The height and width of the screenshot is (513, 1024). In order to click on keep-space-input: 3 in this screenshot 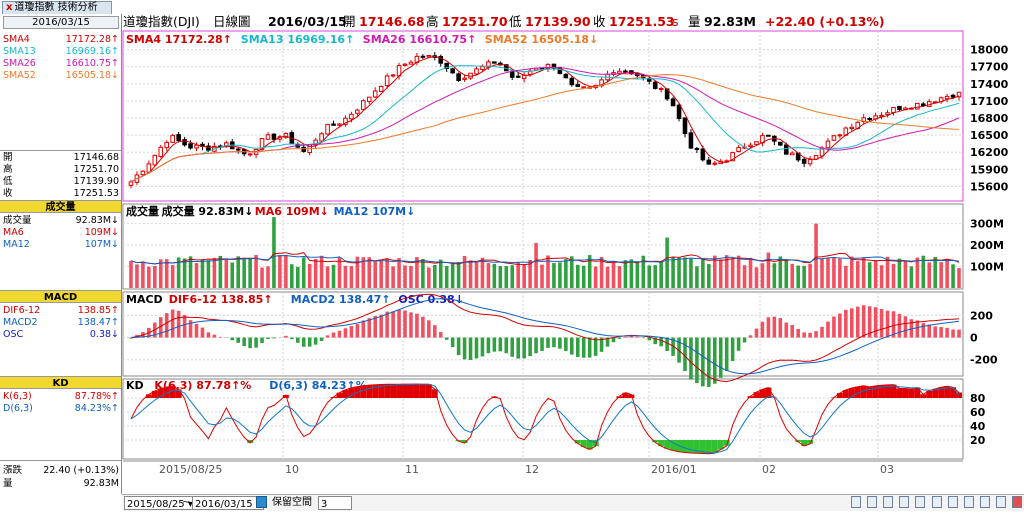, I will do `click(335, 503)`.